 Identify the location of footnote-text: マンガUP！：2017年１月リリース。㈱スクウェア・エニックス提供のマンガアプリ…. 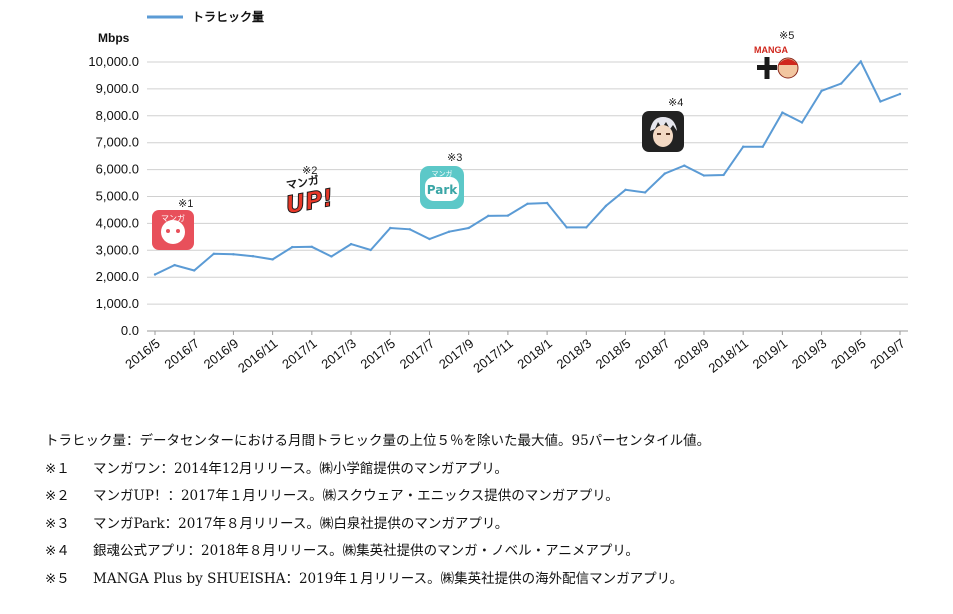
(356, 496).